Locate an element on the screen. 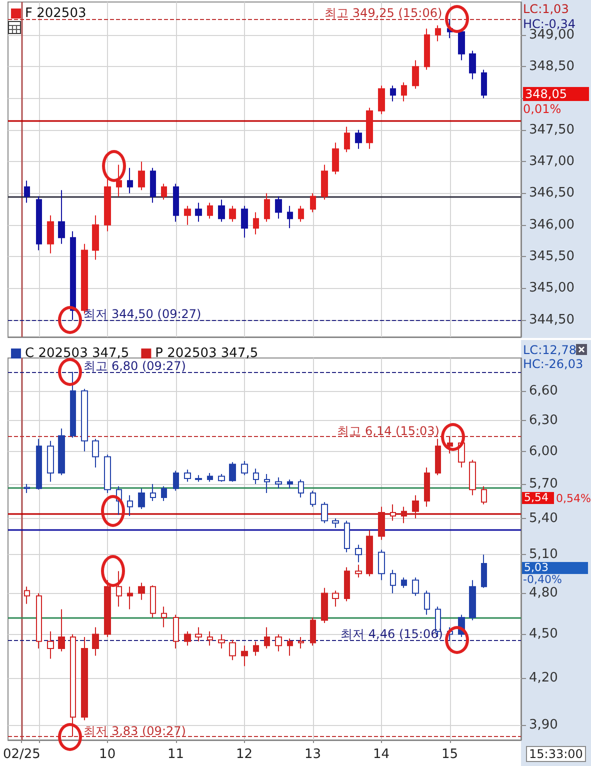  x-tick-label: 02/25 is located at coordinates (21, 754).